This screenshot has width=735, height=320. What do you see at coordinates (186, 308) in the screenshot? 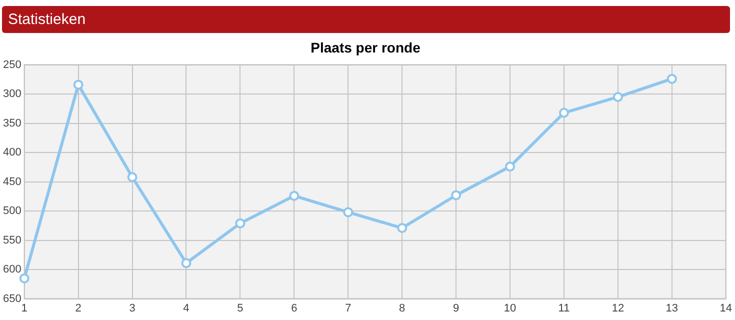
I see `x-tick-label: 4` at bounding box center [186, 308].